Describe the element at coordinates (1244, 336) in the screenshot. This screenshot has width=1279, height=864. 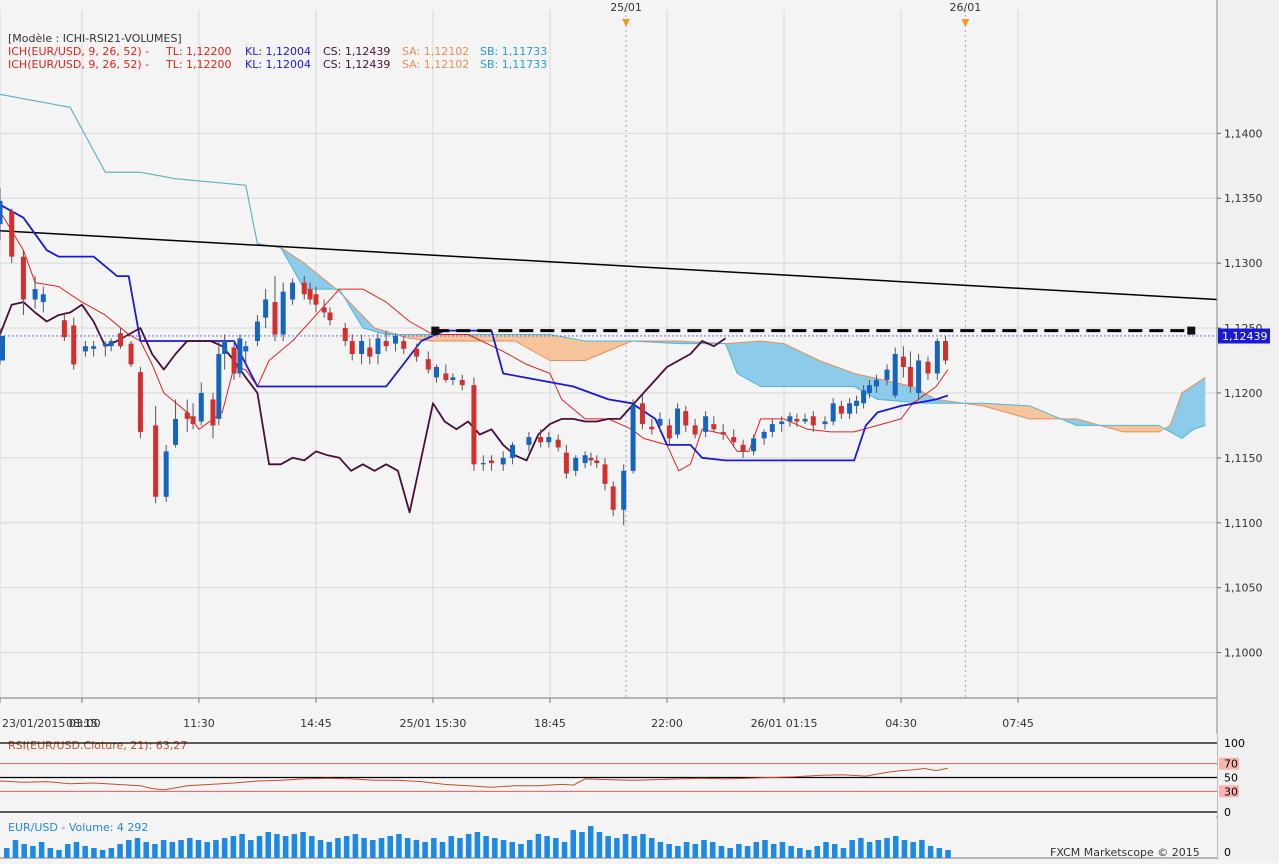
I see `current-price-tag: 1,12439` at that location.